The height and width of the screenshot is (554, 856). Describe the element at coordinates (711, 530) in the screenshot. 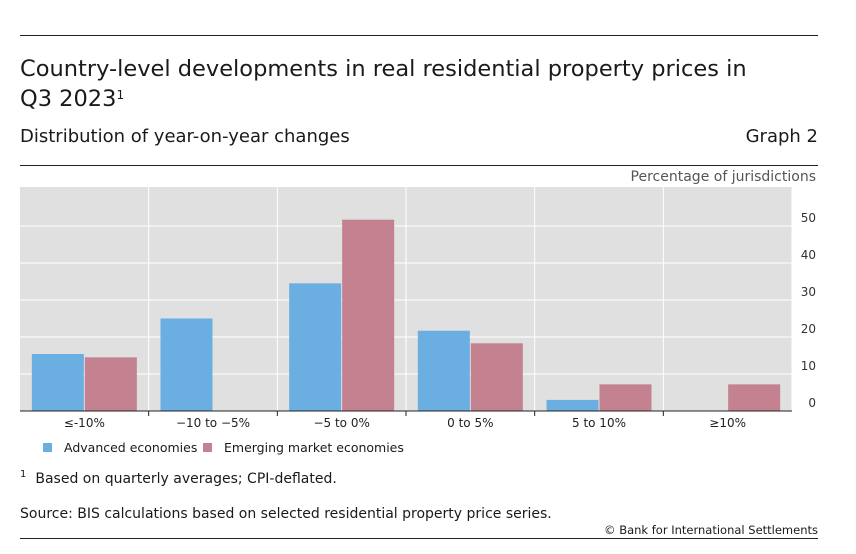

I see `copyright: © Bank for International Settlements` at that location.